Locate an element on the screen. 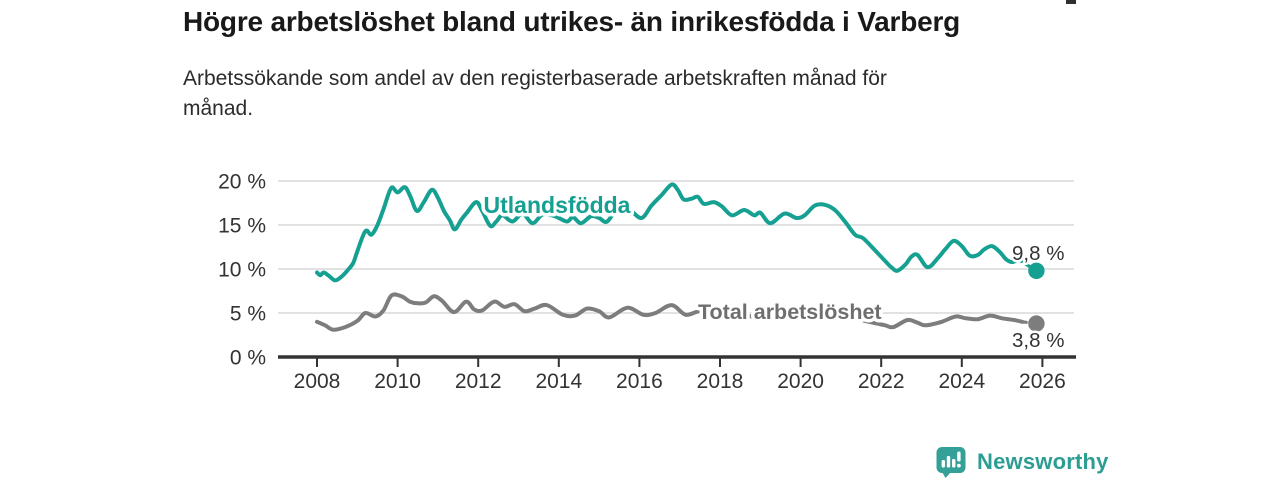  newsworthy-branding: Newsworthy is located at coordinates (1022, 462).